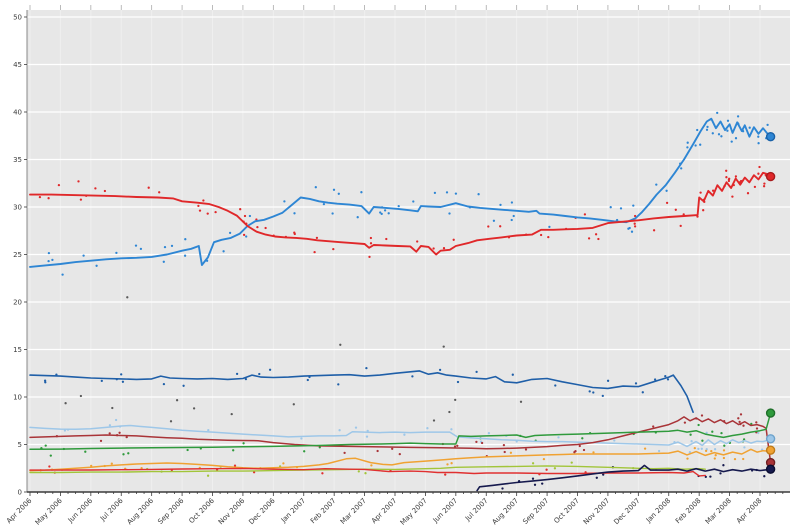  What do you see at coordinates (361, 392) in the screenshot?
I see `trend-line-dark-blue` at bounding box center [361, 392].